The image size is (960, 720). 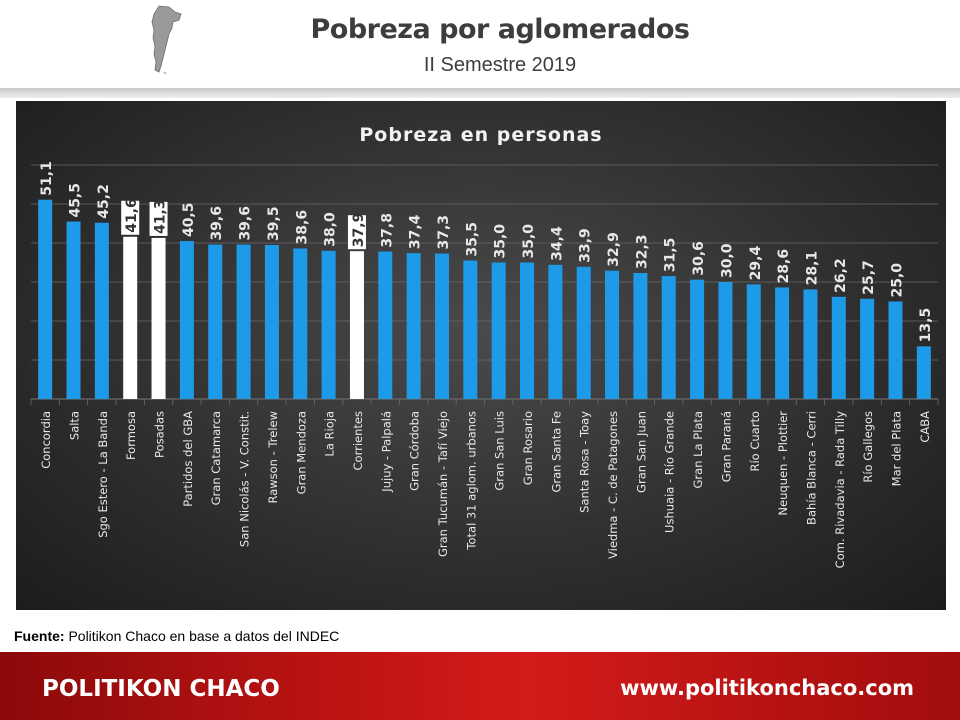 I want to click on value-label: 35,5, so click(x=472, y=239).